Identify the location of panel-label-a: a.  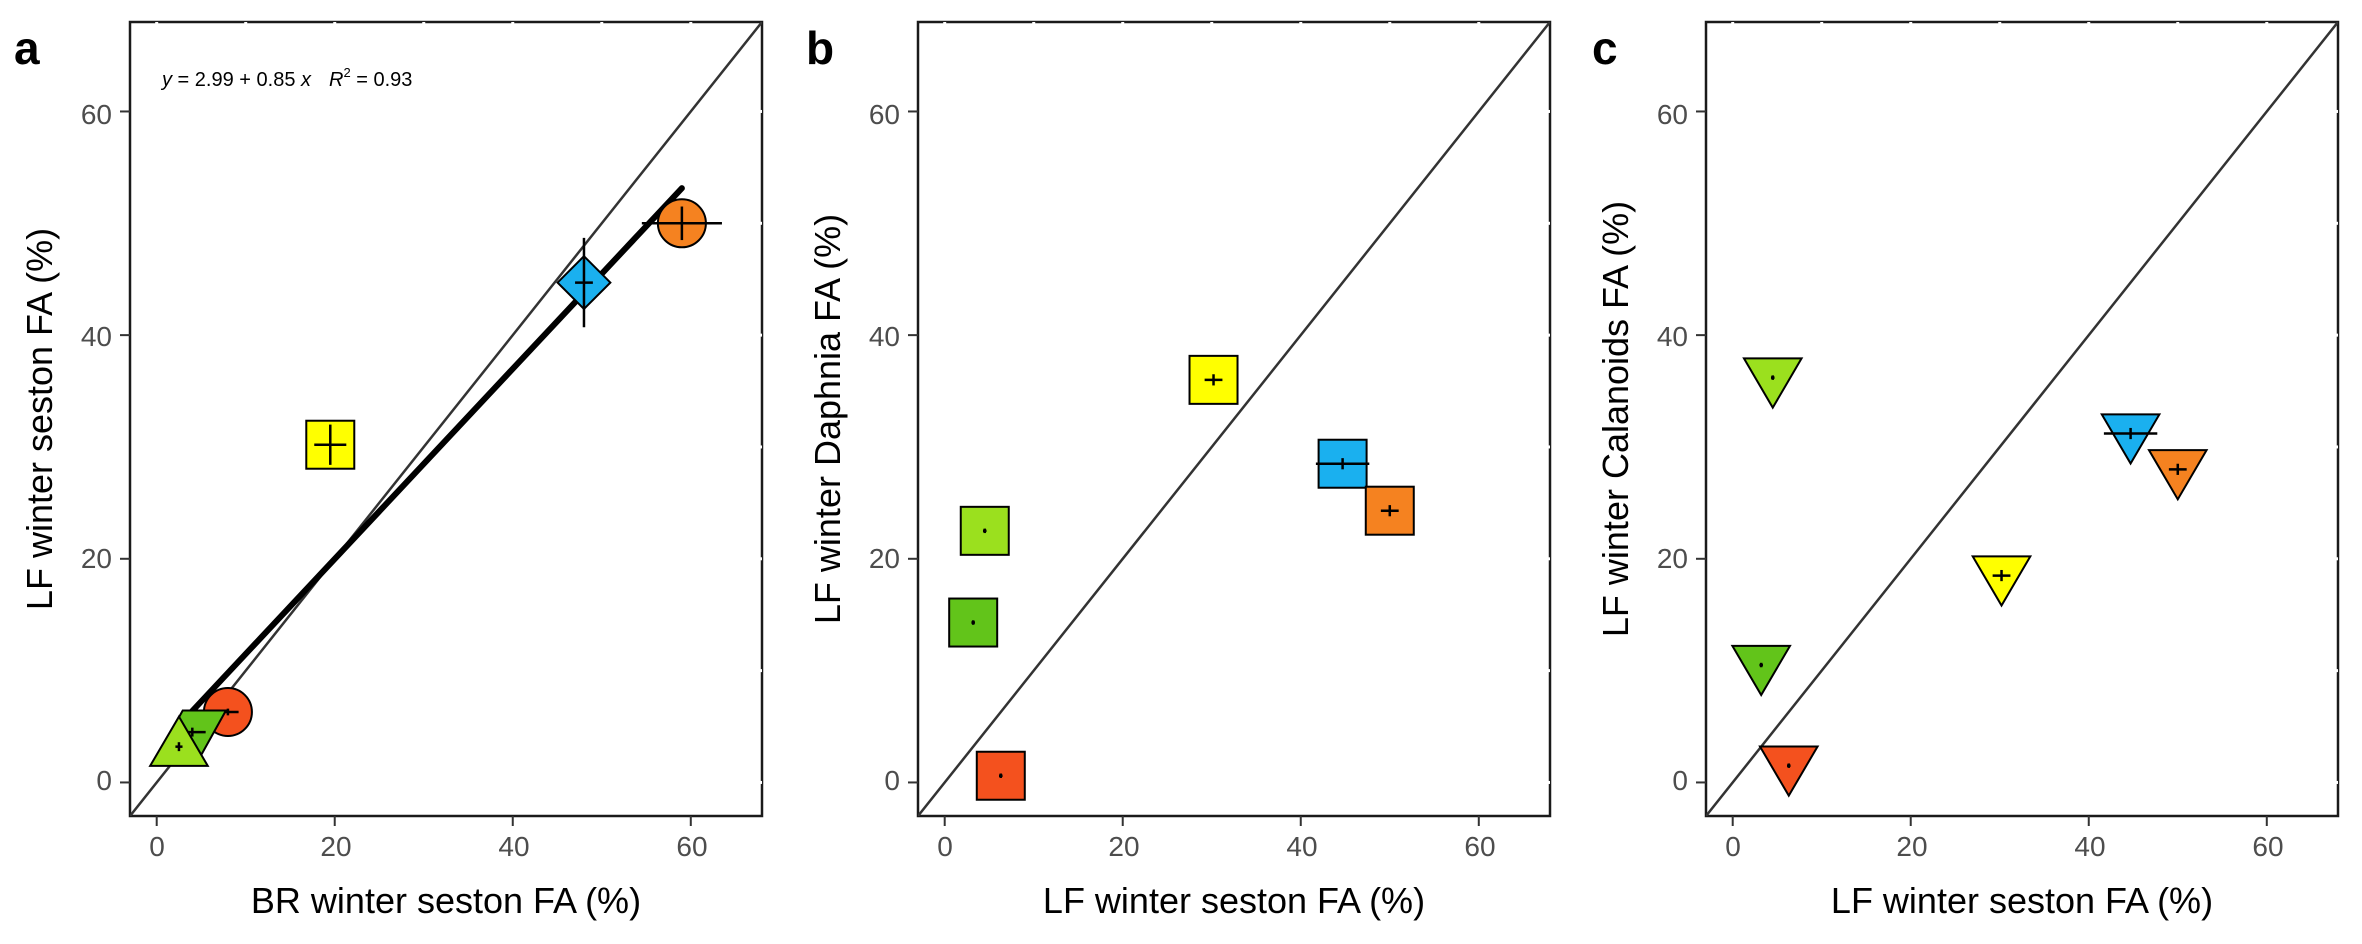
(27, 48).